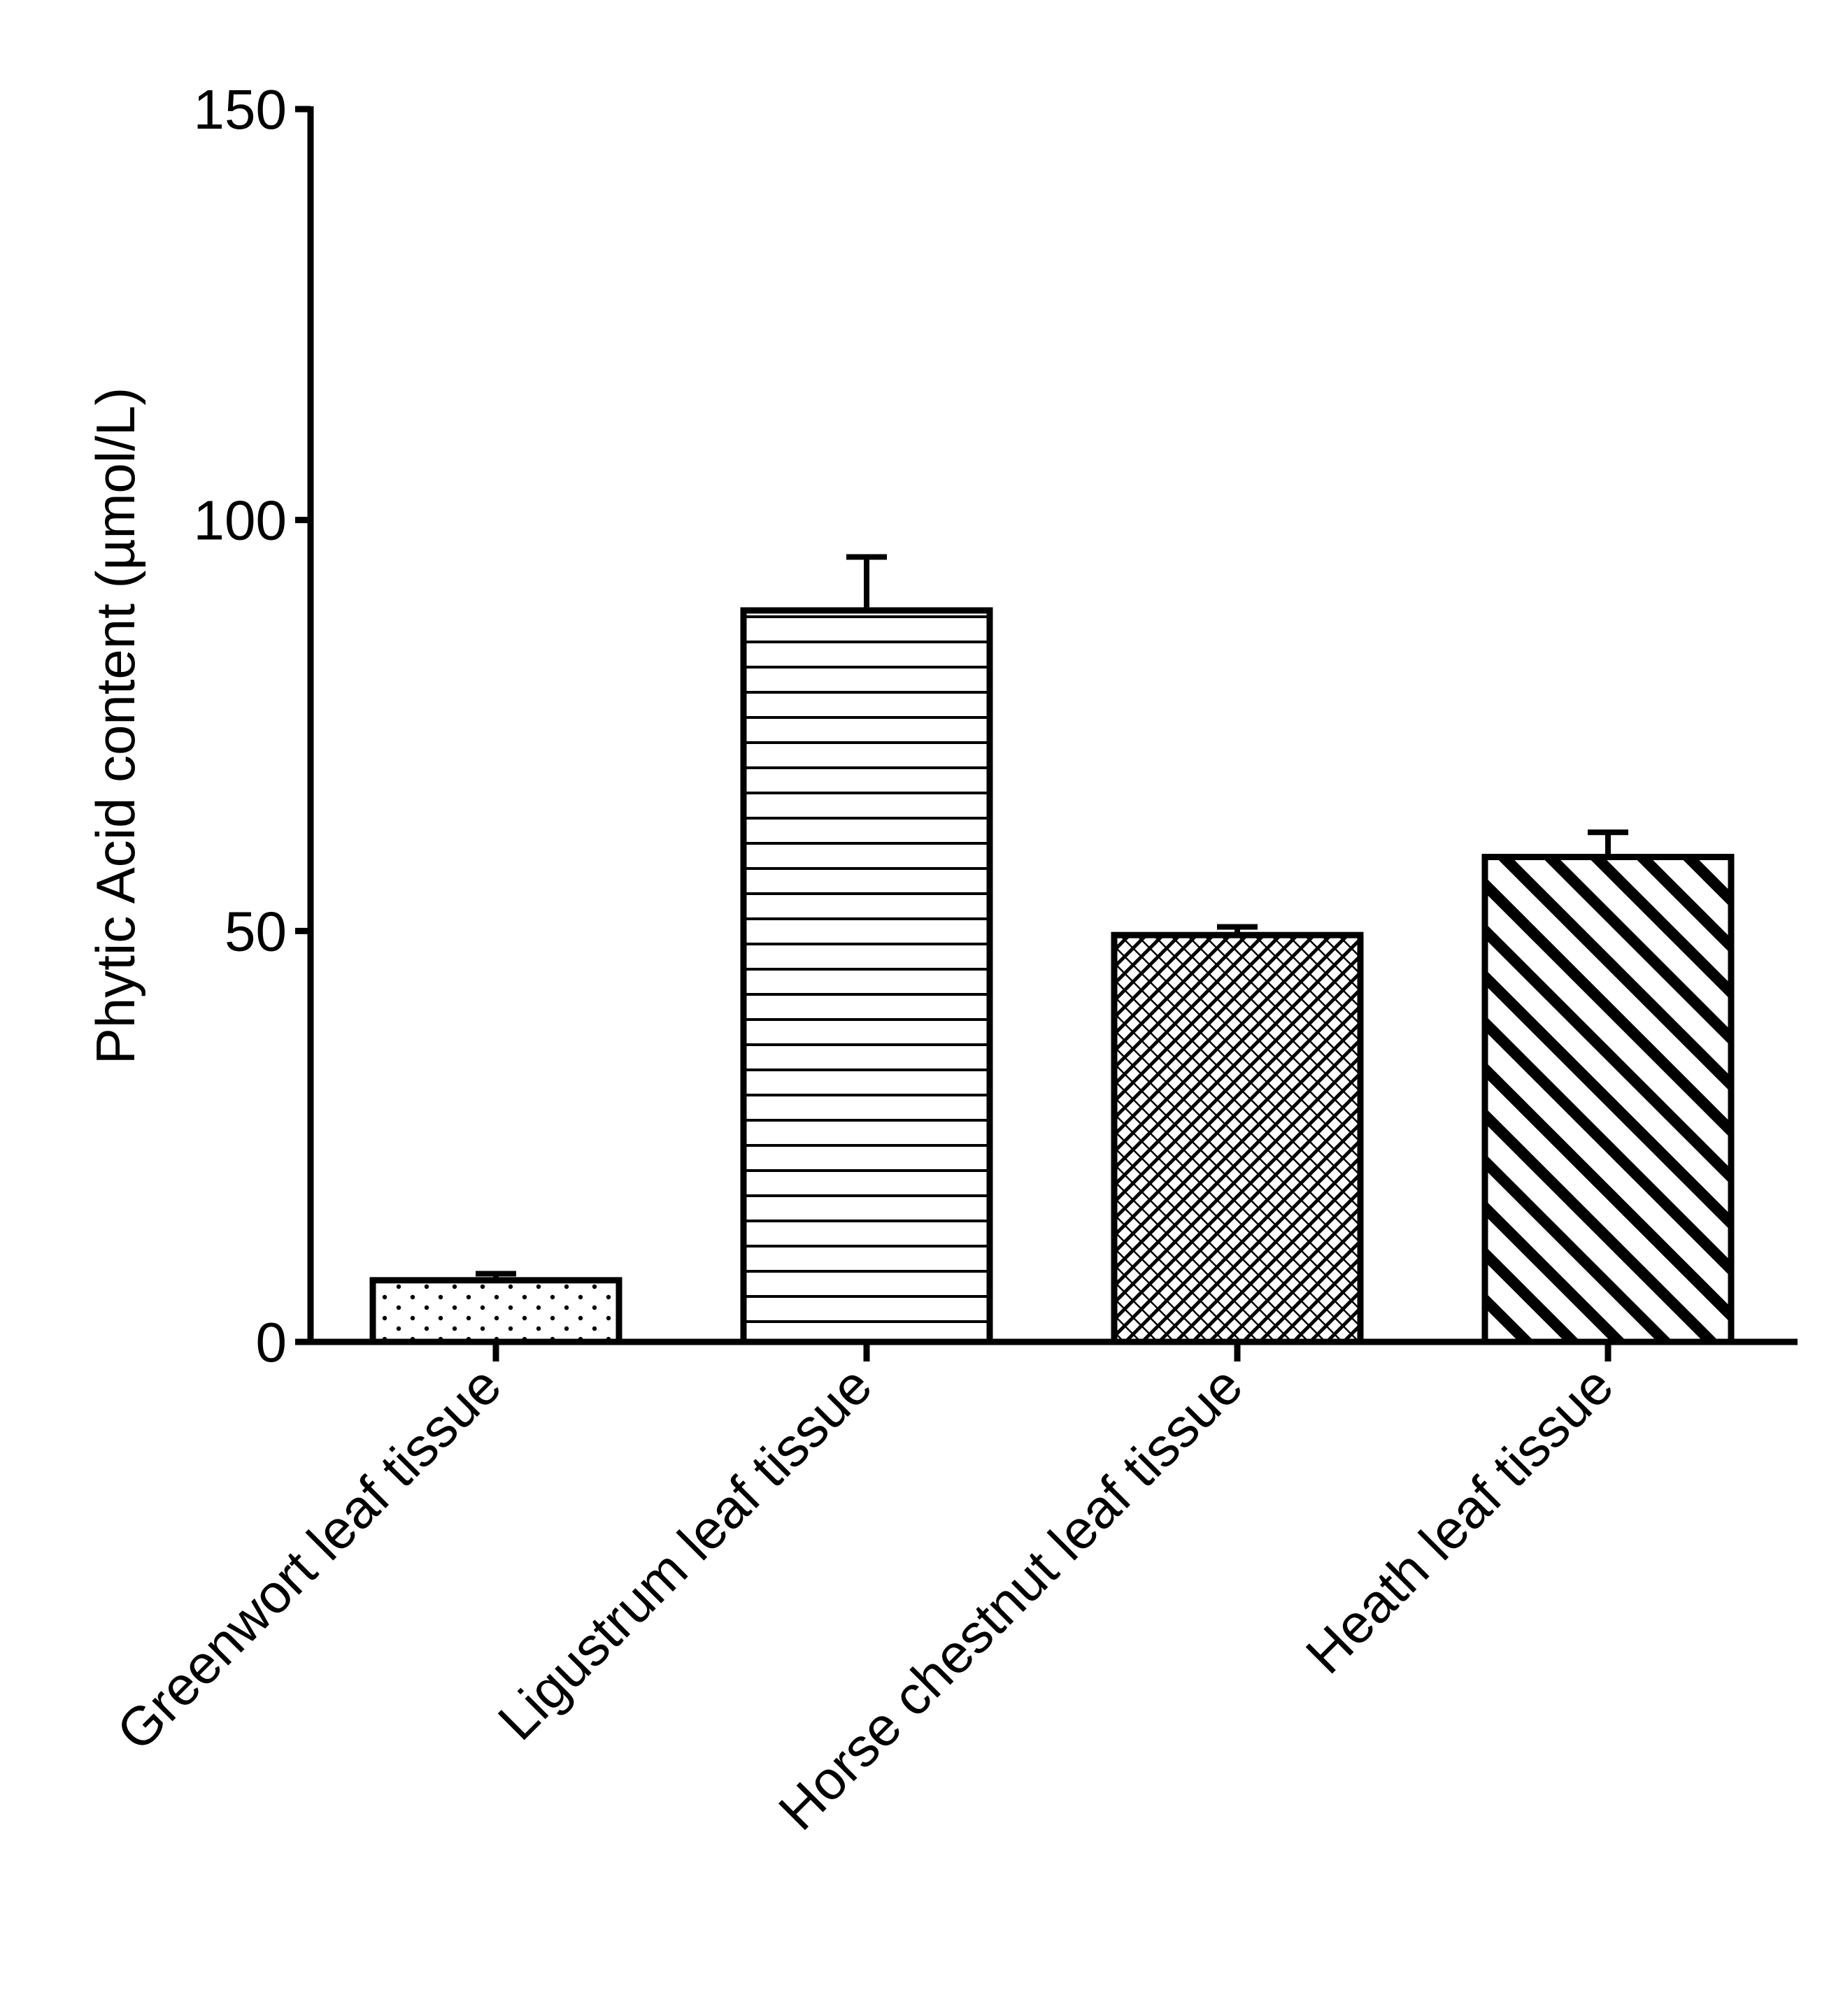 Image resolution: width=1843 pixels, height=2016 pixels. What do you see at coordinates (241, 109) in the screenshot?
I see `y-tick-label: 150` at bounding box center [241, 109].